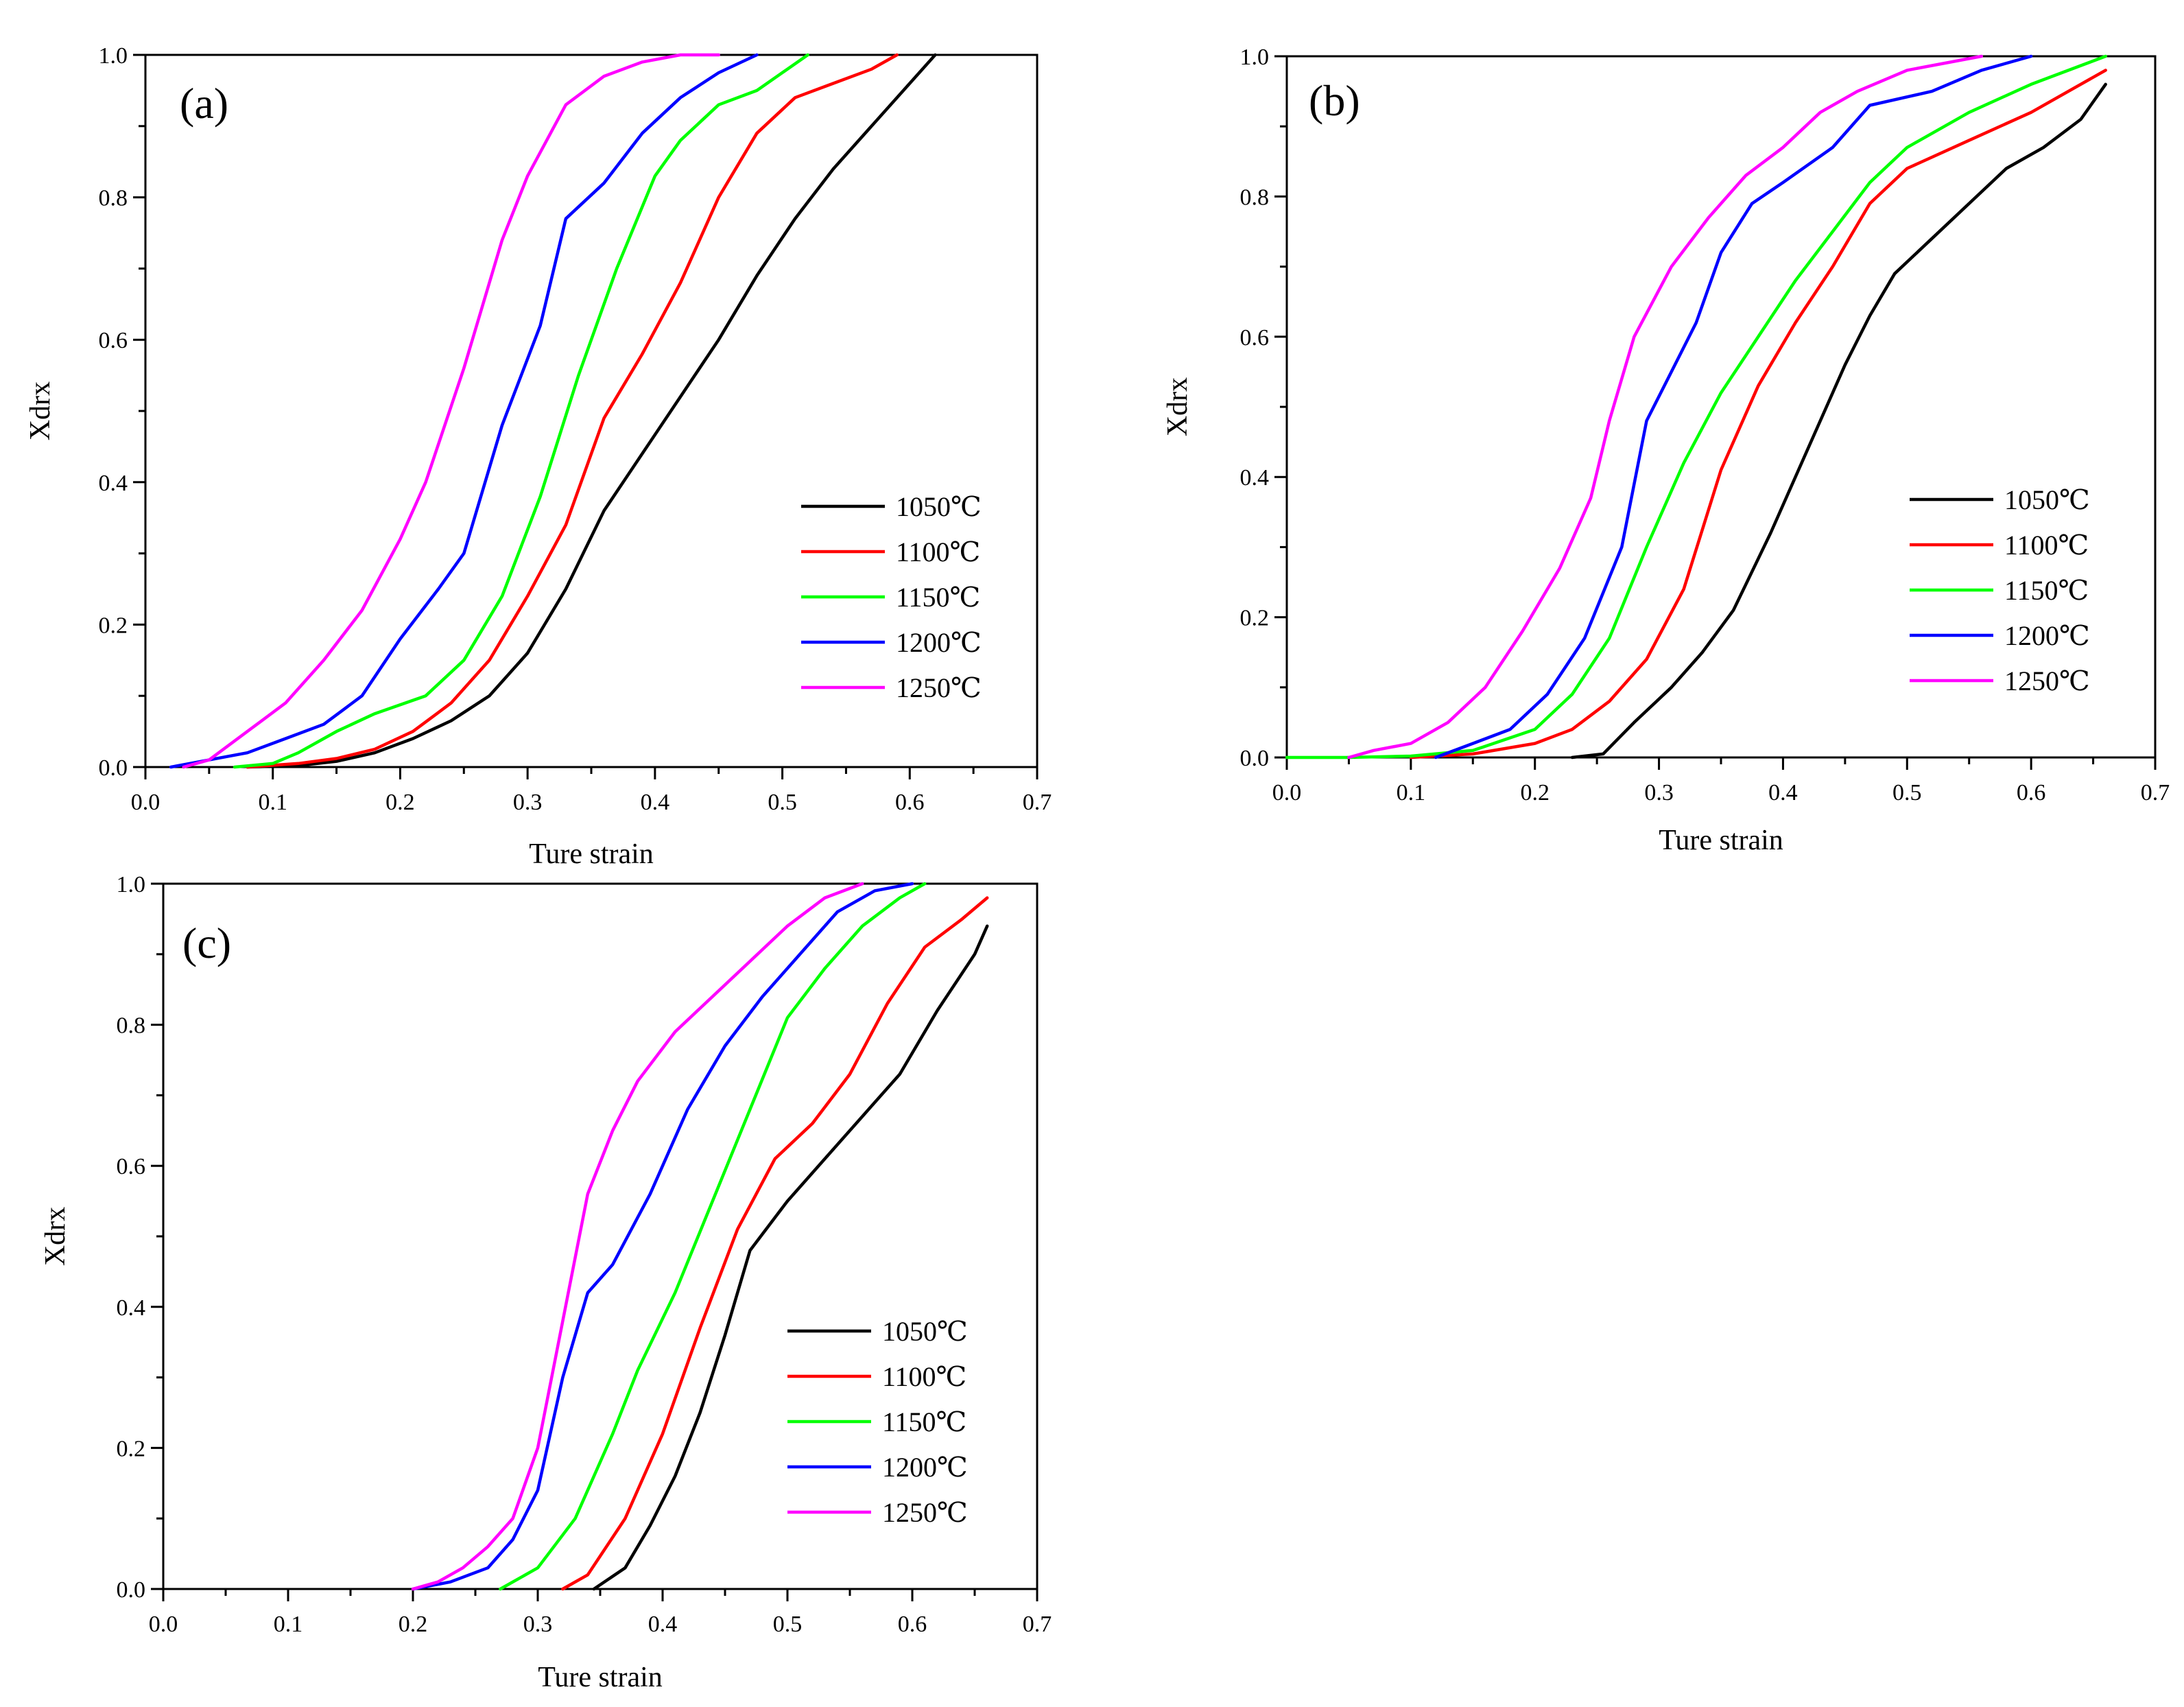  What do you see at coordinates (206, 943) in the screenshot?
I see `panel-label: (c)` at bounding box center [206, 943].